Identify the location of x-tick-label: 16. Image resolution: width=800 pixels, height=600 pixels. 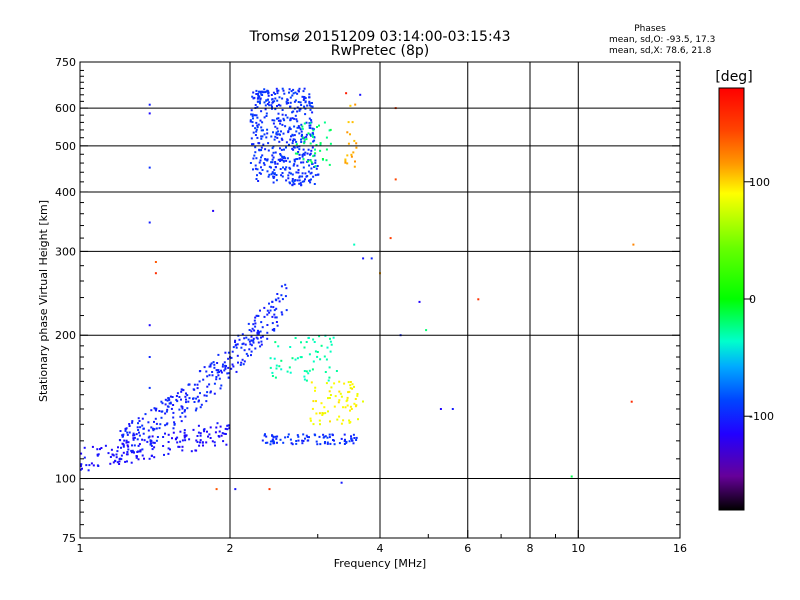
(680, 548).